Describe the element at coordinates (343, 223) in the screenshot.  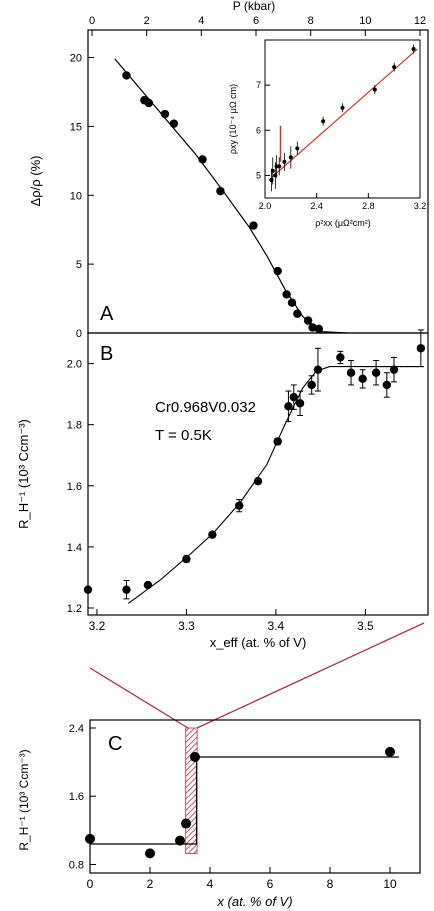
I see `inset-x-axis-label: ρ²xx (μΩ²cm²)` at that location.